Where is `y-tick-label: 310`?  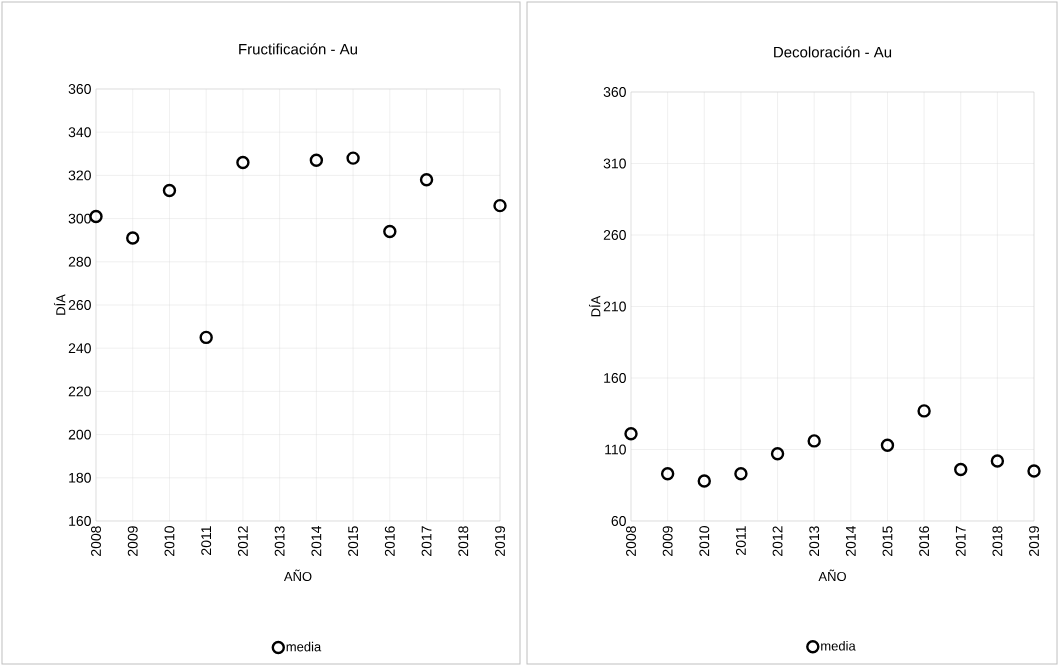 y-tick-label: 310 is located at coordinates (614, 163).